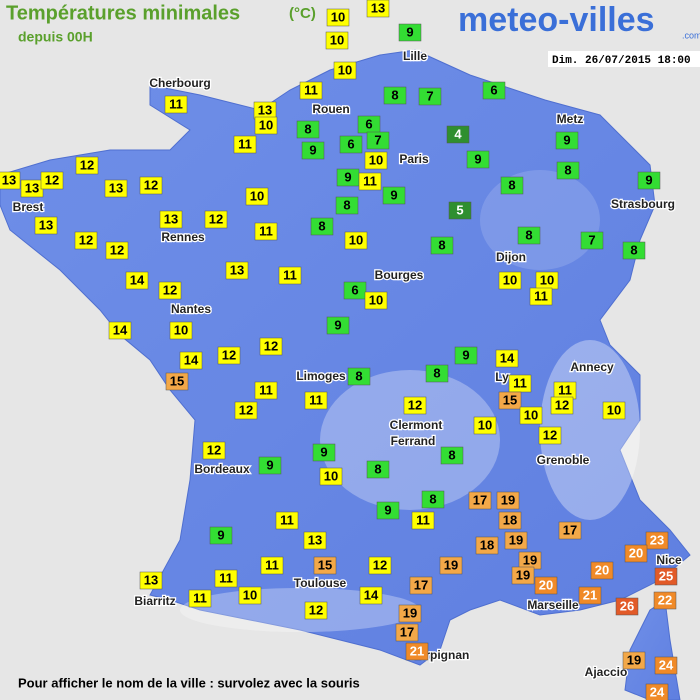  What do you see at coordinates (458, 133) in the screenshot?
I see `station-value: 4` at bounding box center [458, 133].